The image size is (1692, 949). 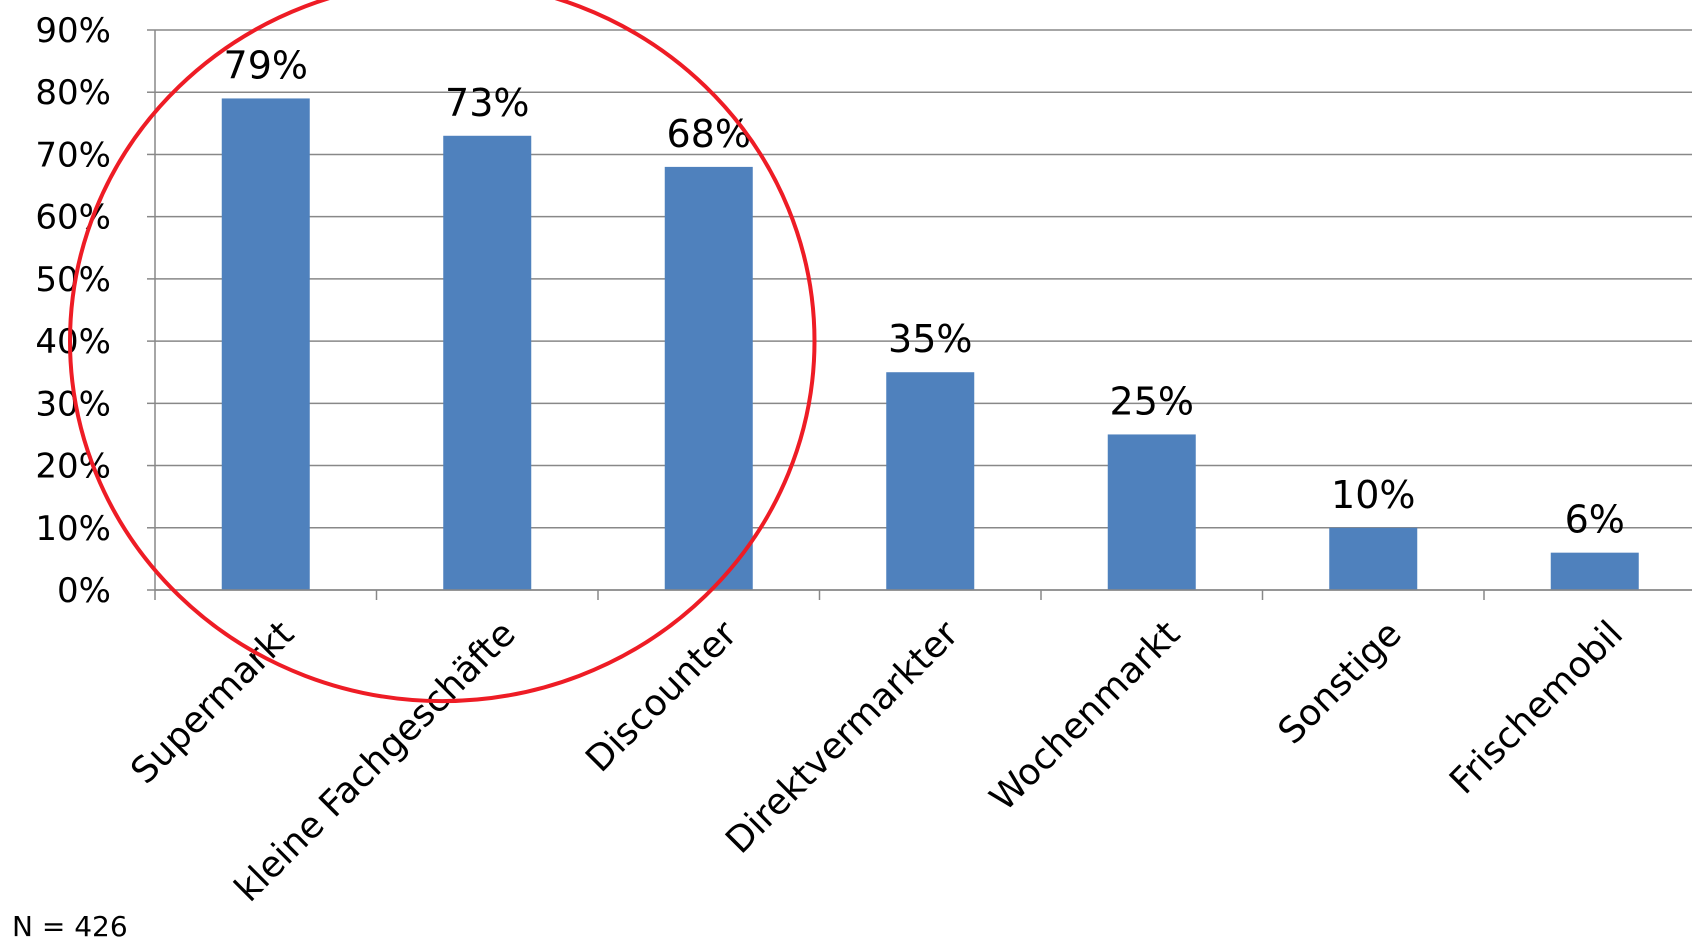 What do you see at coordinates (661, 696) in the screenshot?
I see `x-tick-label: Discounter` at bounding box center [661, 696].